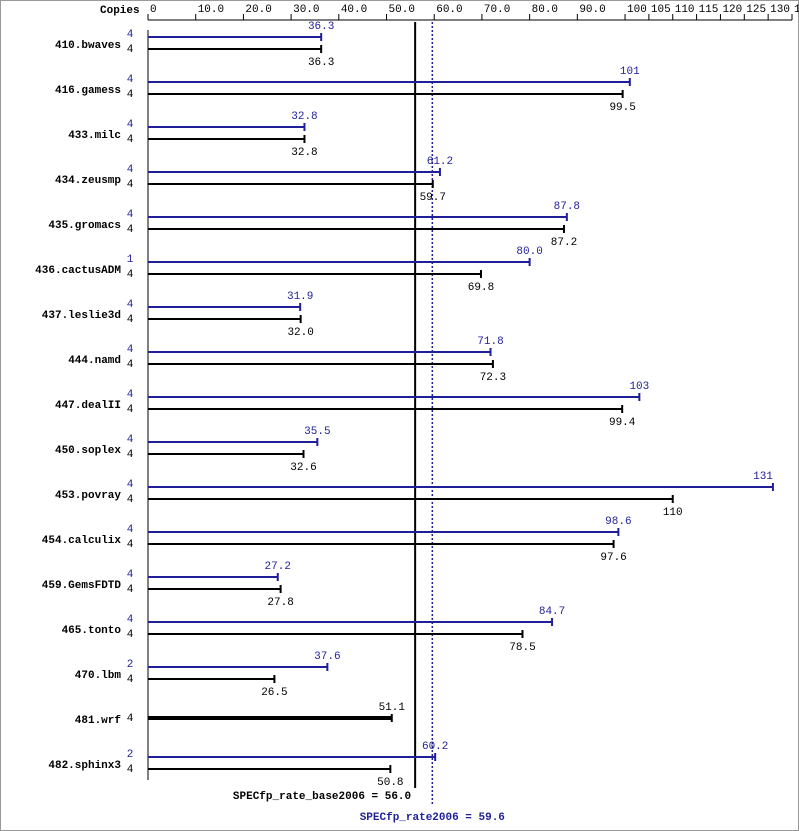 Image resolution: width=799 pixels, height=831 pixels. Describe the element at coordinates (280, 603) in the screenshot. I see `value-label: 27.8` at that location.